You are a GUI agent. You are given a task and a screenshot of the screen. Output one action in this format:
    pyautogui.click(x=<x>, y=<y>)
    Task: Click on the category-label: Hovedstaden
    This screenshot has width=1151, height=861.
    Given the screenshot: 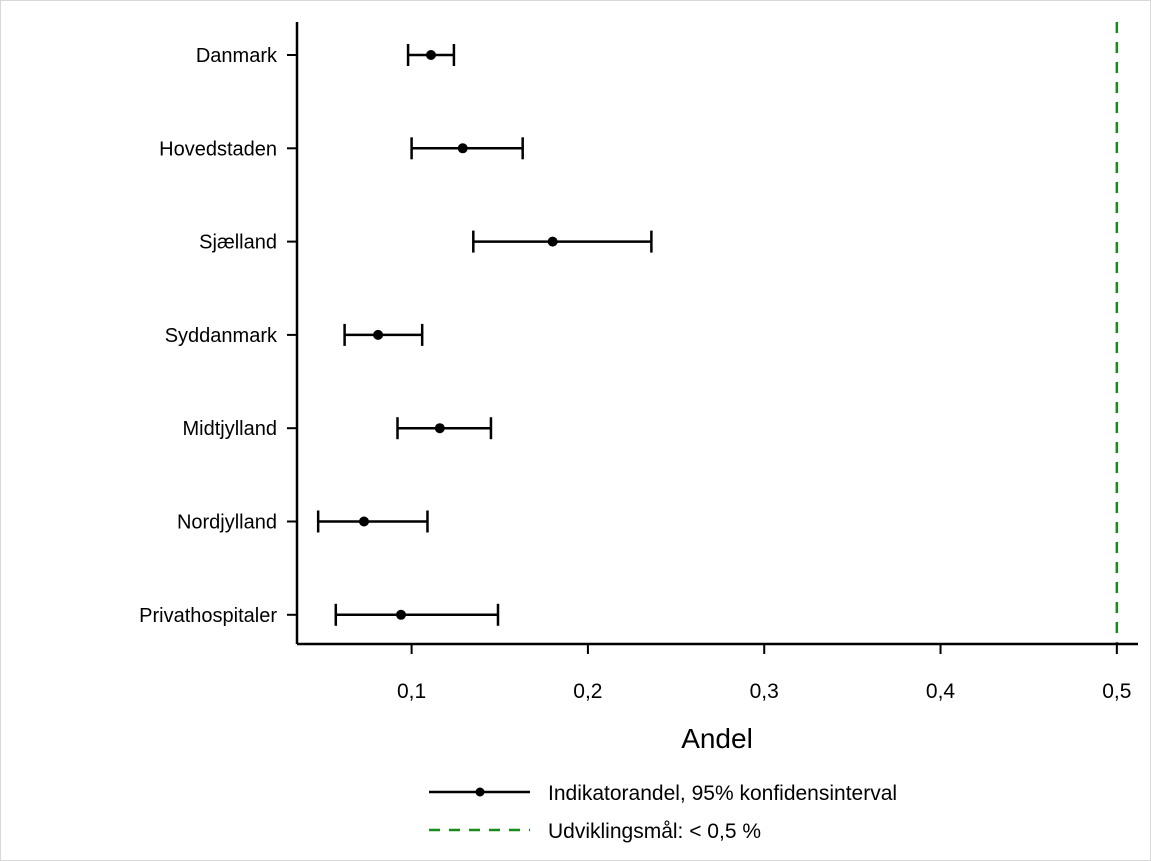 What is the action you would take?
    pyautogui.click(x=218, y=149)
    